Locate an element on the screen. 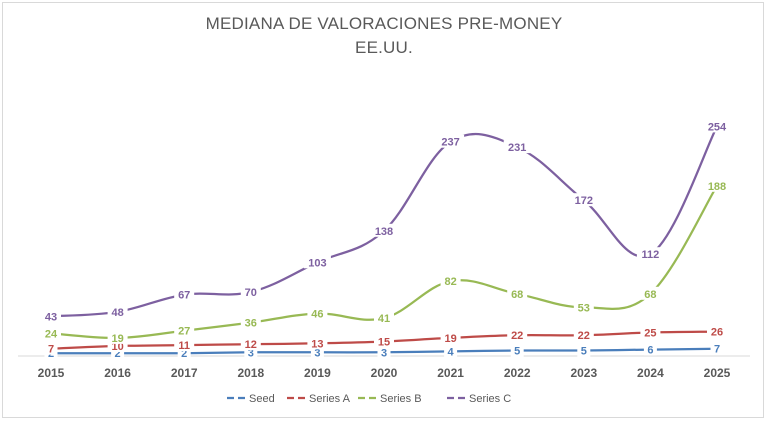 The height and width of the screenshot is (422, 768). data-label-series-c-2021: 237 is located at coordinates (450, 143).